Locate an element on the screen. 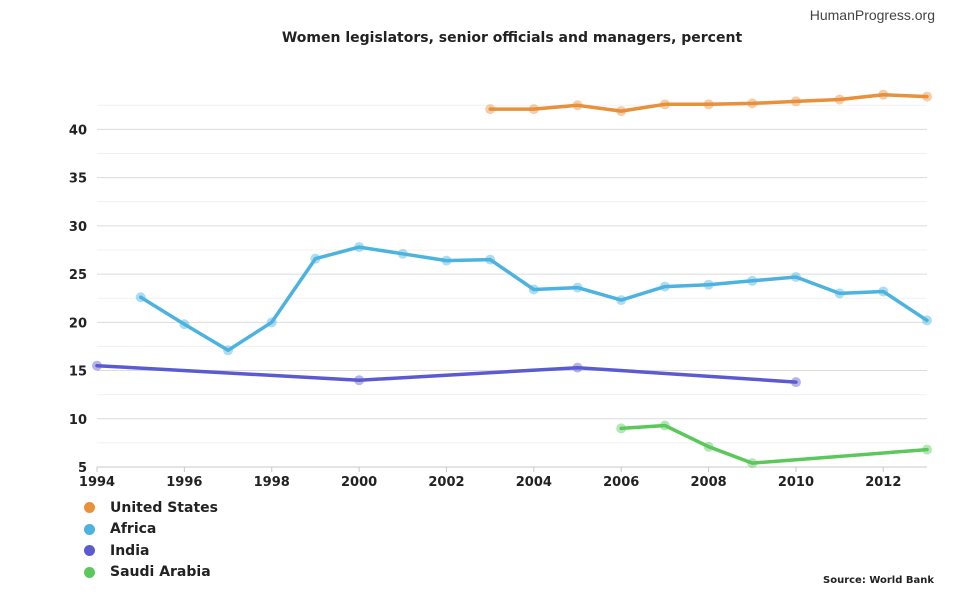 The image size is (970, 600). legend-item-saudi-arabia: Saudi Arabia is located at coordinates (151, 573).